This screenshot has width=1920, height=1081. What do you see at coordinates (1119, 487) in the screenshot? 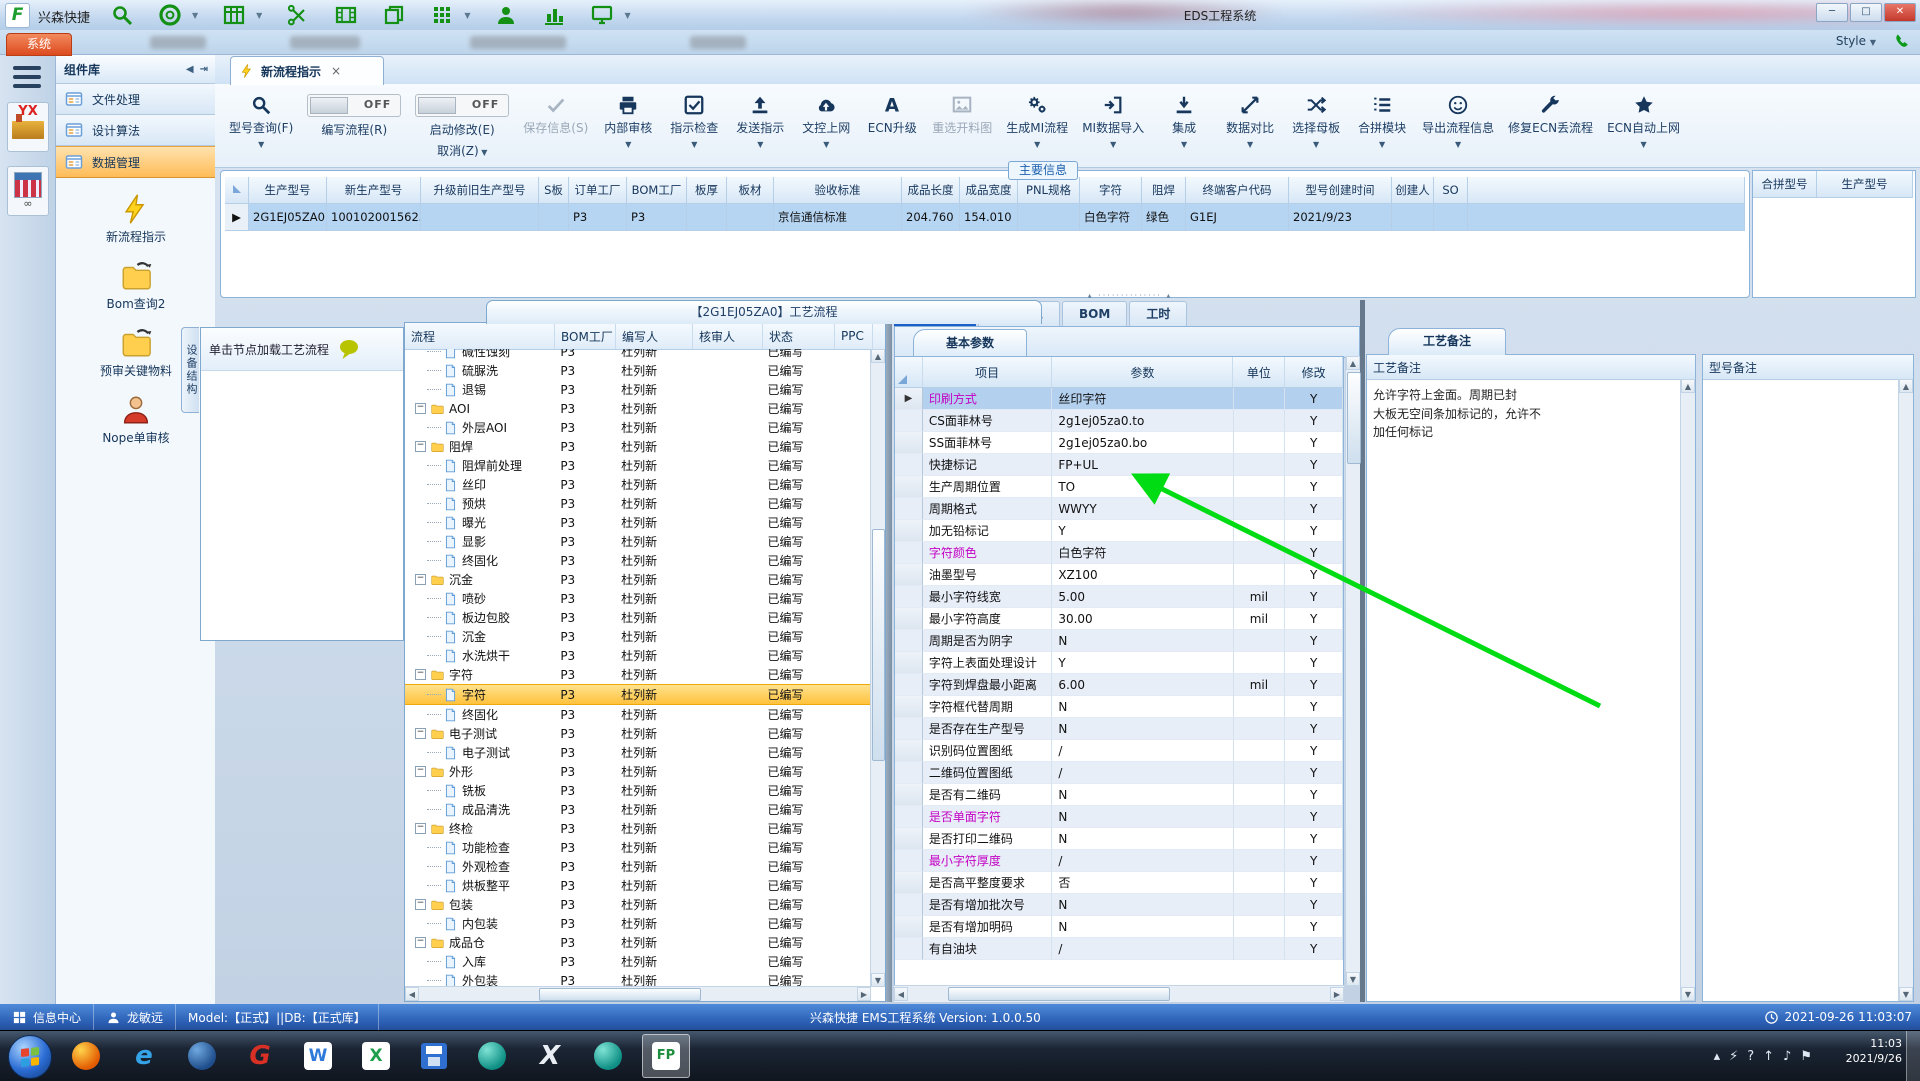
I see `param-row-生产周期位置: 生产周期位置 TO Y` at bounding box center [1119, 487].